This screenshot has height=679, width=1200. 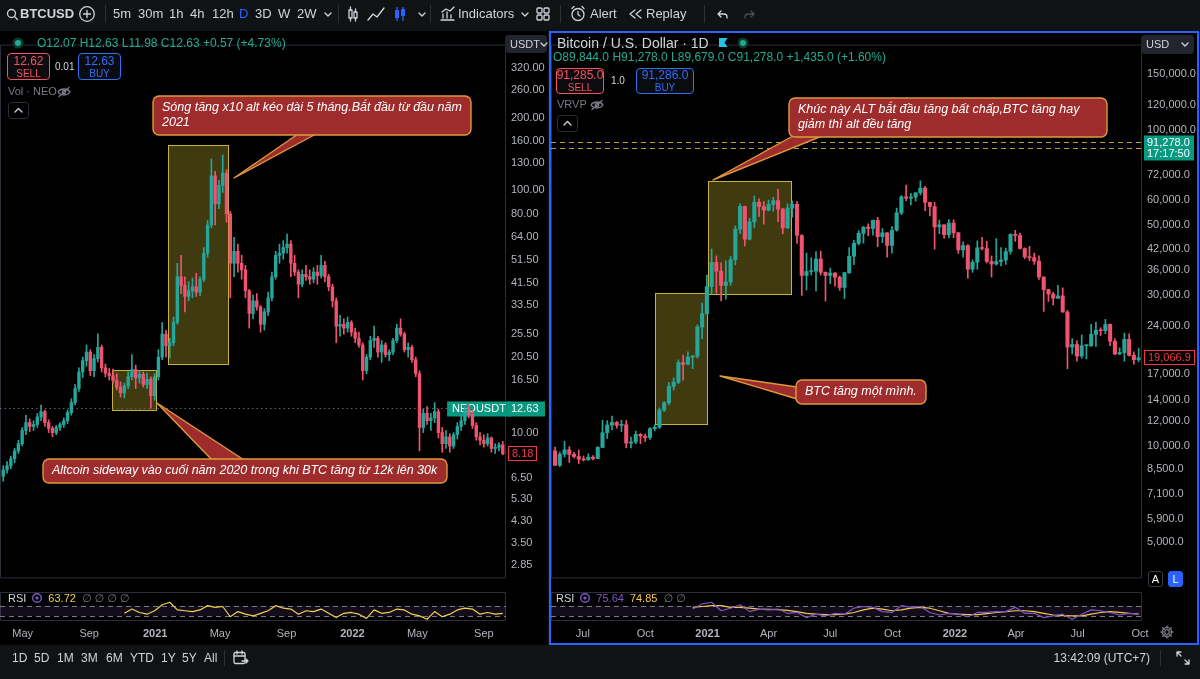 I want to click on x-tick-label: 2022, so click(x=352, y=632).